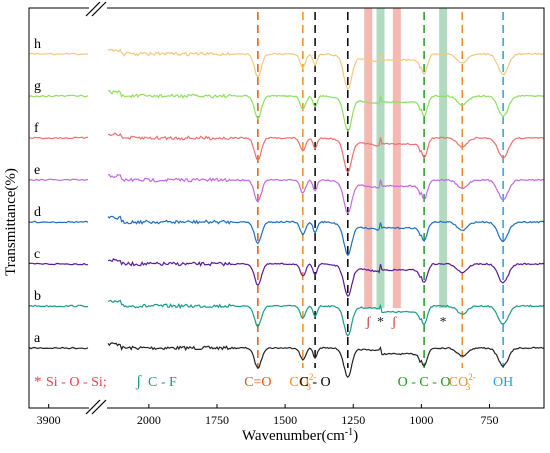  What do you see at coordinates (76, 382) in the screenshot?
I see `legend-si-o-si: Si - O - Si;` at bounding box center [76, 382].